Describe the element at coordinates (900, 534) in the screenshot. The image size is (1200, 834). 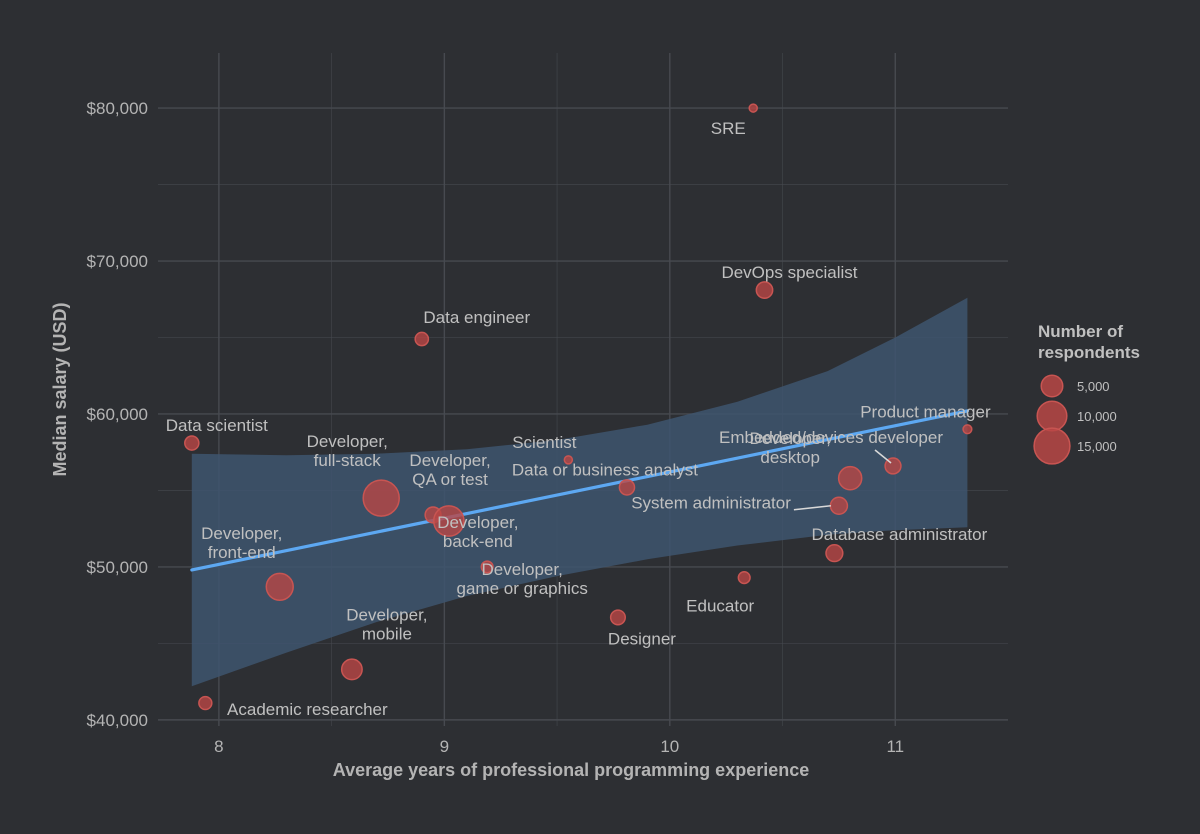
I see `point-label: Database administrator` at that location.